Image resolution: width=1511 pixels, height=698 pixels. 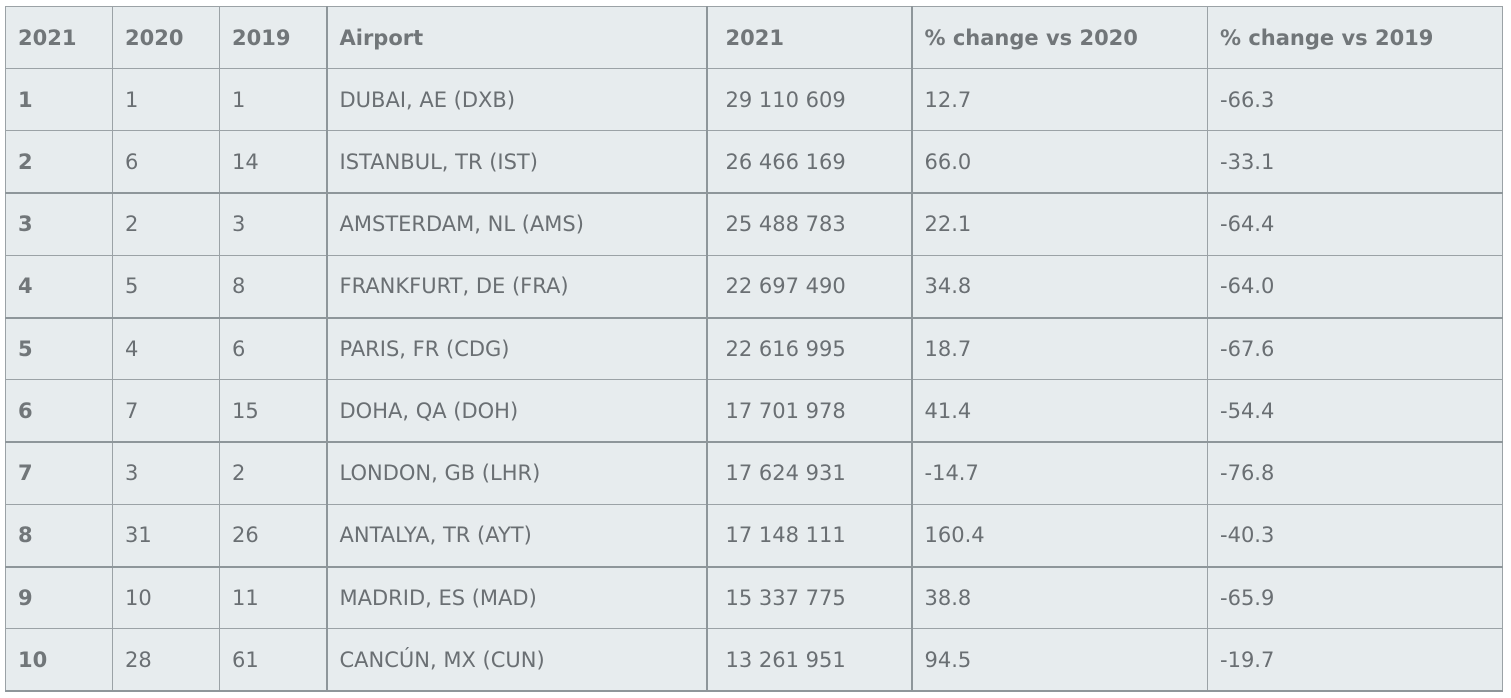 What do you see at coordinates (1355, 224) in the screenshot?
I see `cell-change-vs-2019: -64.4` at bounding box center [1355, 224].